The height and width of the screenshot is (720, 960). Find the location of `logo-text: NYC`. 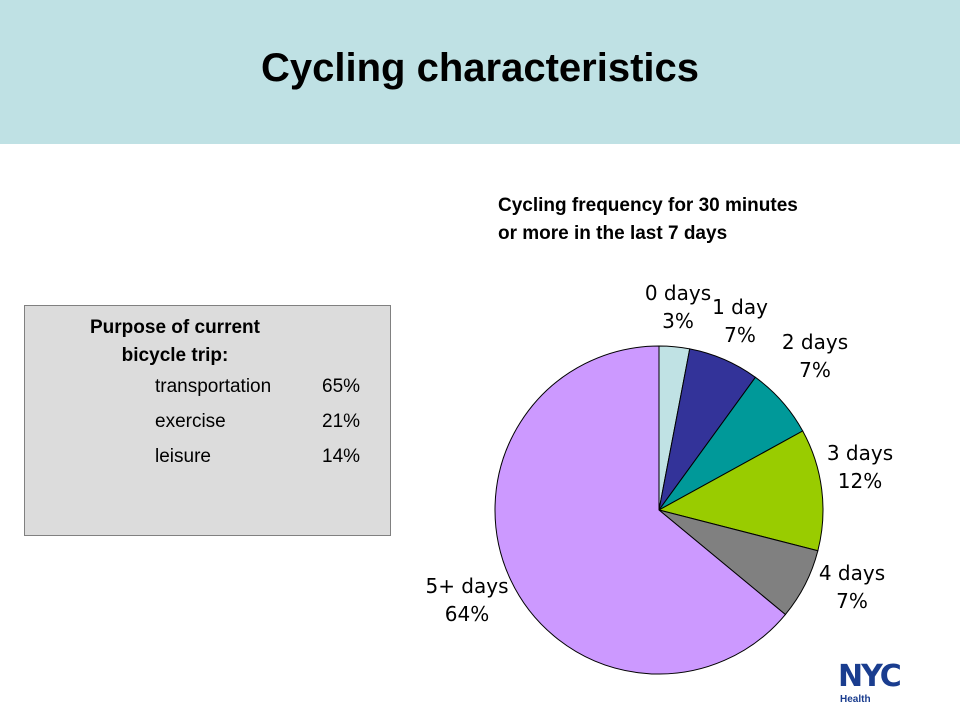

logo-text: NYC is located at coordinates (870, 676).